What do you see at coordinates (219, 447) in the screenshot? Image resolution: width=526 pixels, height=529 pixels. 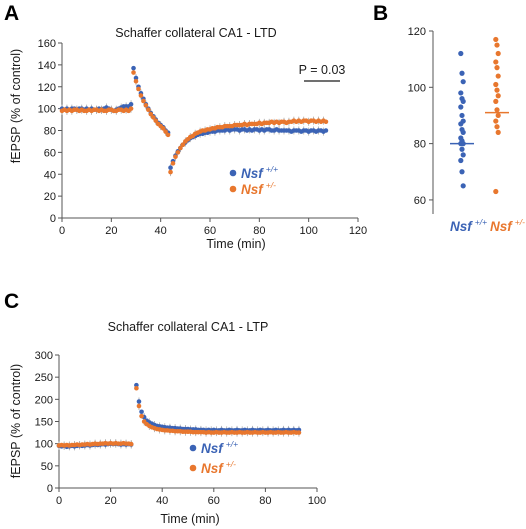 I see `legend-c-wt-label: Nsf +/+` at bounding box center [219, 447].